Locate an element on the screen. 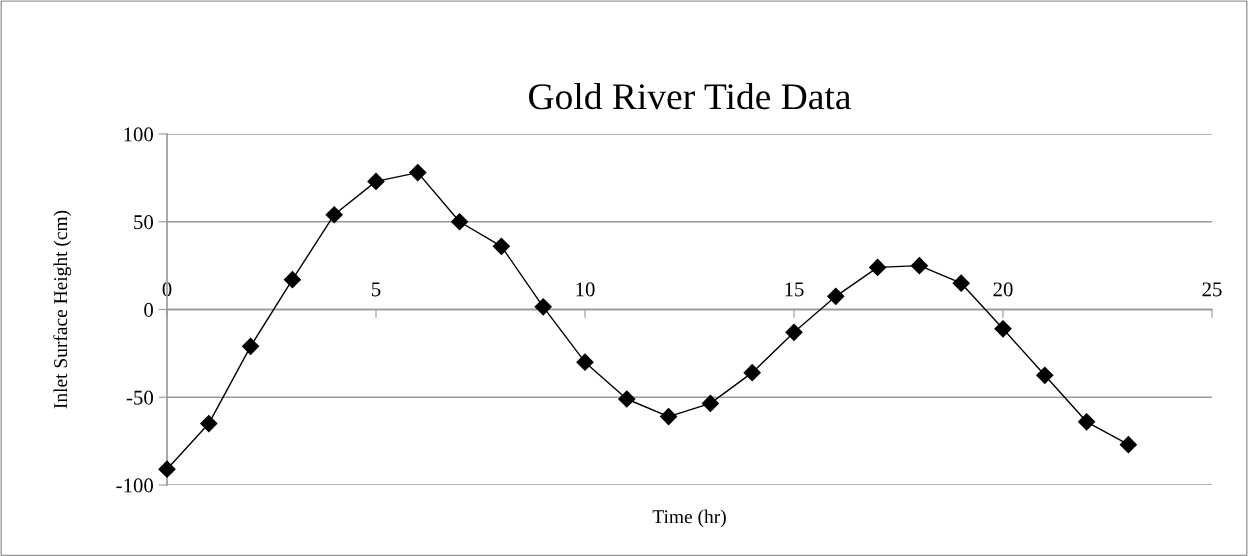  x-axis-title: Time (hr) is located at coordinates (689, 518).